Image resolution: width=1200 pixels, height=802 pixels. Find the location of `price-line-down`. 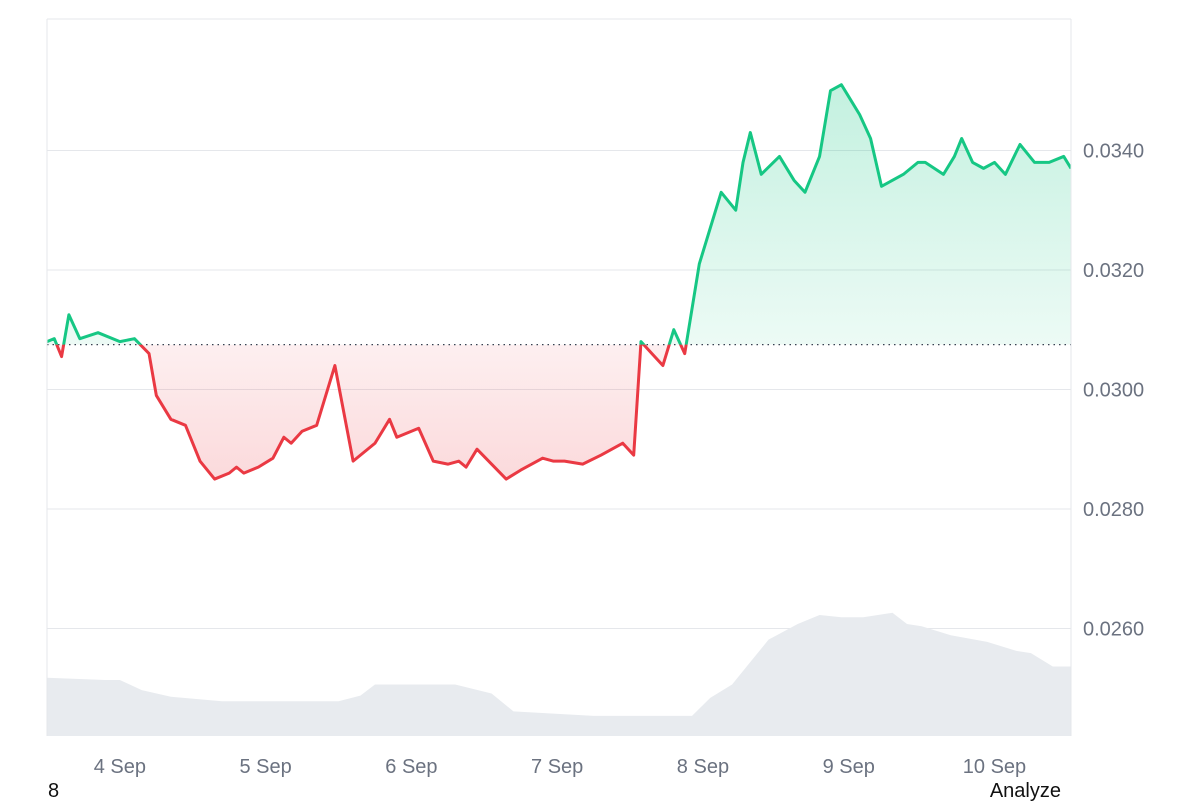

price-line-down is located at coordinates (371, 412).